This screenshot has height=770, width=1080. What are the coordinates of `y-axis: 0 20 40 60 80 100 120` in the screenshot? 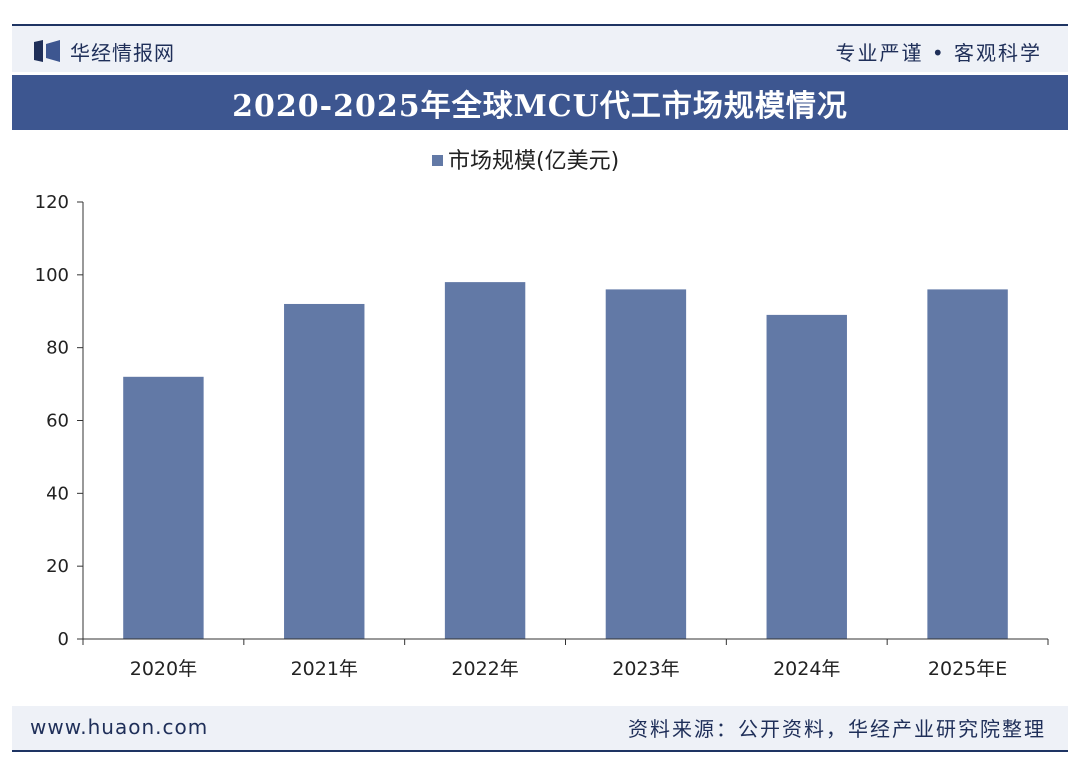 It's located at (59, 421).